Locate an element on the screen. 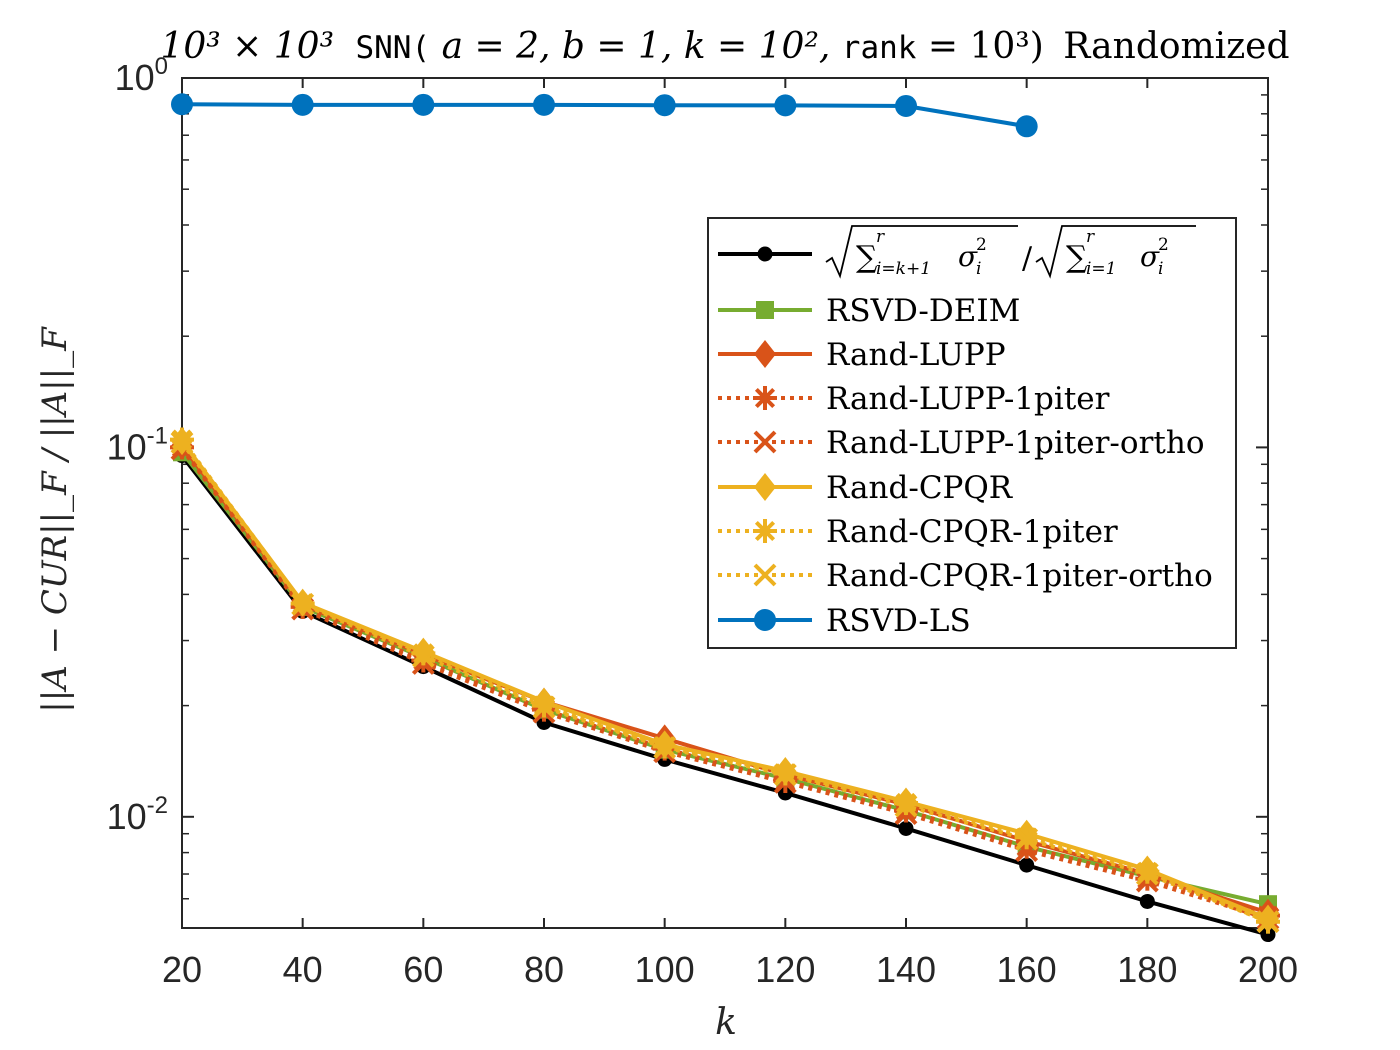 Image resolution: width=1400 pixels, height=1050 pixels. legend-entry: Rand-CPQR-1piter-ortho is located at coordinates (965, 576).